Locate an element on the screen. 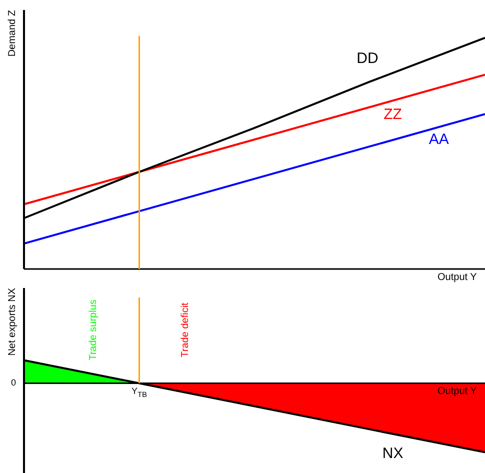 This screenshot has width=485, height=473. text: Trade deficit is located at coordinates (186, 330).